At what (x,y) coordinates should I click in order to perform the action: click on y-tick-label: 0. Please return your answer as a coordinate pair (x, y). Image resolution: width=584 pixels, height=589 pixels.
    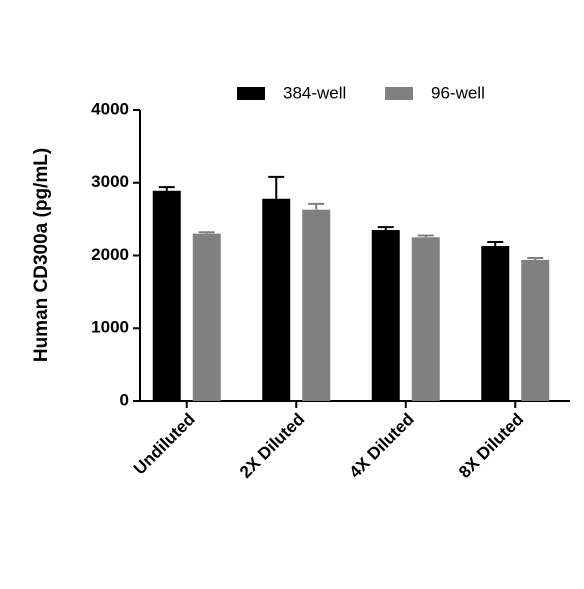
    Looking at the image, I should click on (124, 399).